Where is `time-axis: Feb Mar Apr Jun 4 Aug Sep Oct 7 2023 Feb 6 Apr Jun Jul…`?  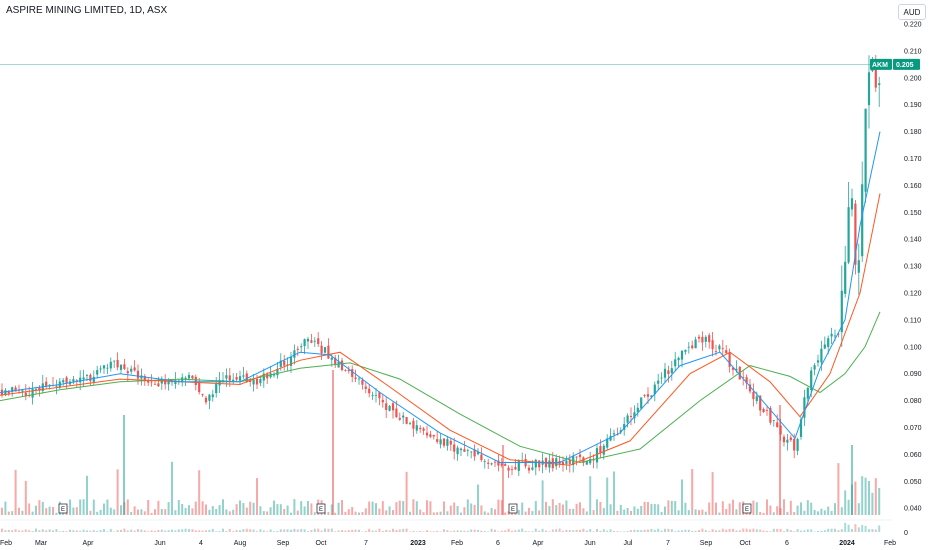
time-axis: Feb Mar Apr Jun 4 Aug Sep Oct 7 2023 Feb 6 Apr Jun Jul… is located at coordinates (448, 543).